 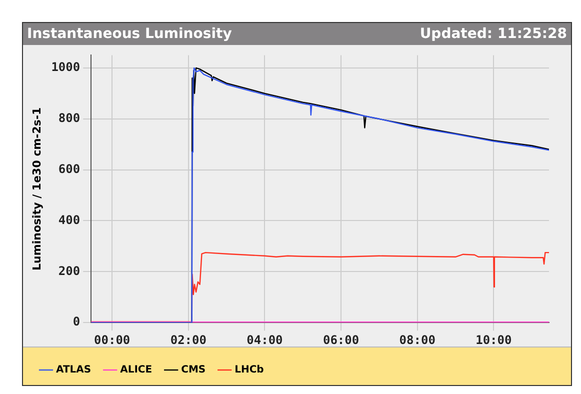 I want to click on x-tick-label: 00:00, so click(x=112, y=339).